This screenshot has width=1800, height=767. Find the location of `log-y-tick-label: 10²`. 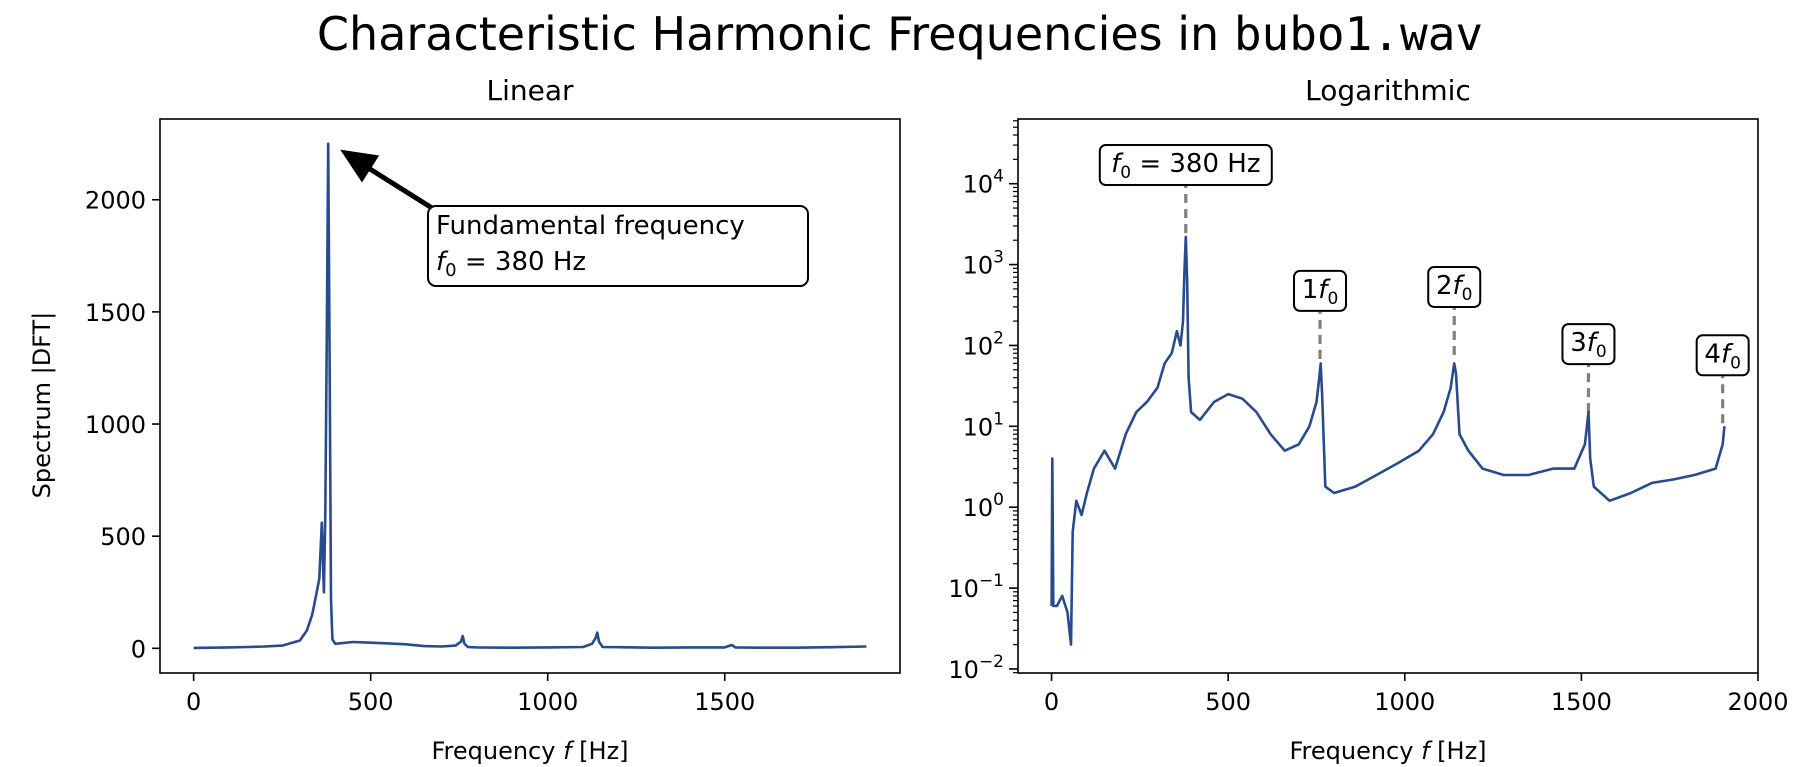

log-y-tick-label: 10² is located at coordinates (983, 344).